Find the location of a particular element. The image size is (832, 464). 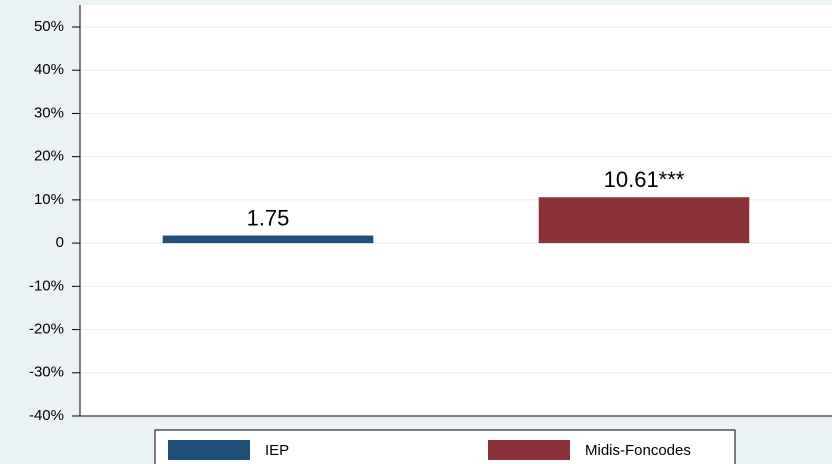

y-tick-label: 20% is located at coordinates (49, 156).